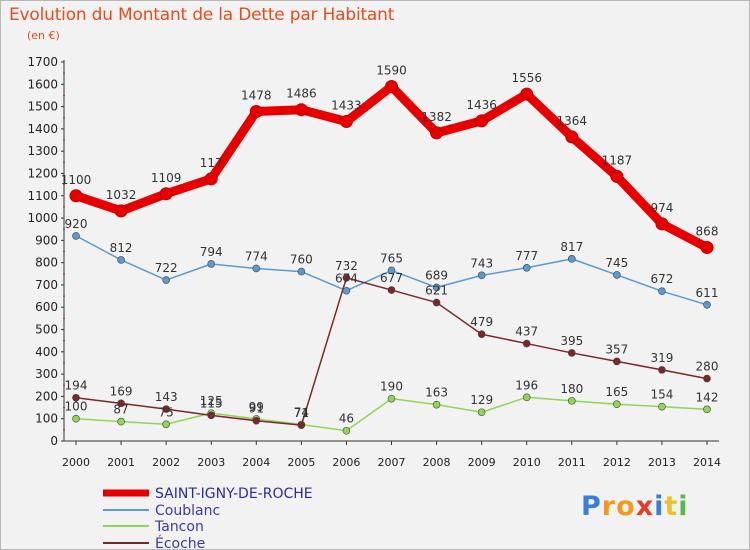 This screenshot has height=550, width=750. I want to click on x-tick-label: 2008, so click(437, 462).